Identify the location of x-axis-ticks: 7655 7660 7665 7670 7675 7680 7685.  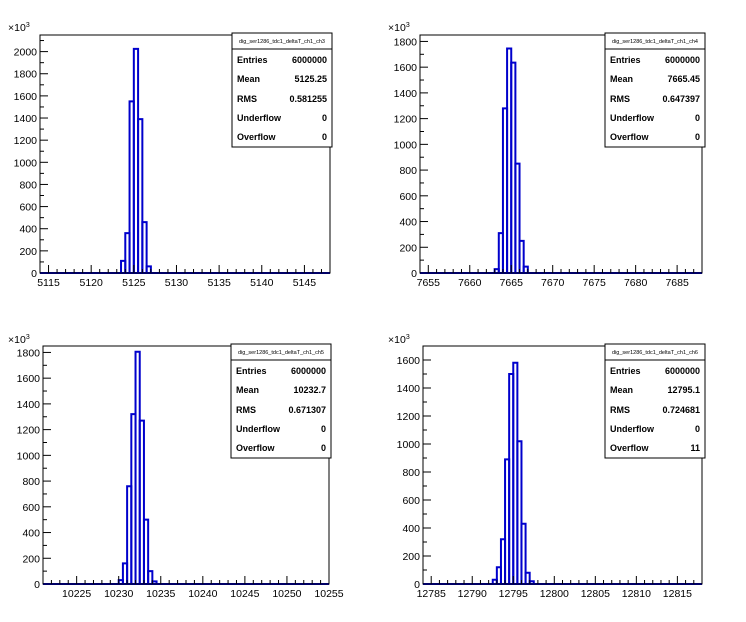
(560, 277).